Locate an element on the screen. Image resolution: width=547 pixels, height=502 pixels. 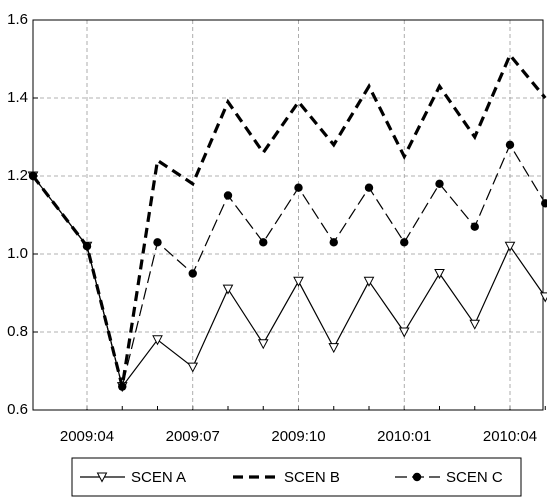
y-tick-label: 1.6 is located at coordinates (17, 19).